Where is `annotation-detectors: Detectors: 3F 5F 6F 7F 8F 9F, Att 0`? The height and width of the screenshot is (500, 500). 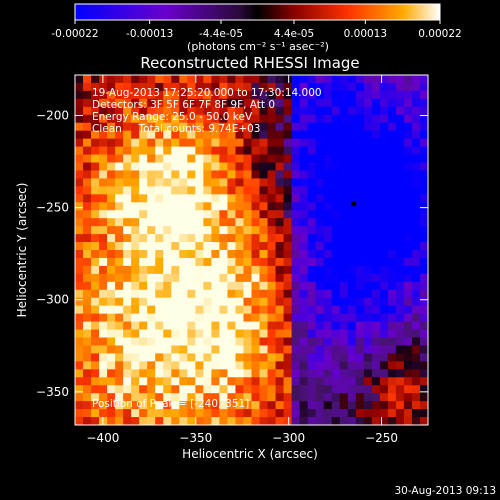 annotation-detectors: Detectors: 3F 5F 6F 7F 8F 9F, Att 0 is located at coordinates (183, 105).